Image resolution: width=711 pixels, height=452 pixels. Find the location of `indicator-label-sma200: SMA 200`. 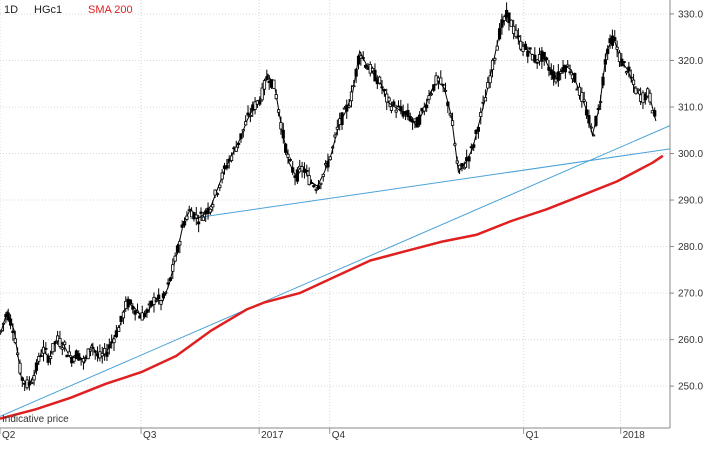

indicator-label-sma200: SMA 200 is located at coordinates (110, 10).